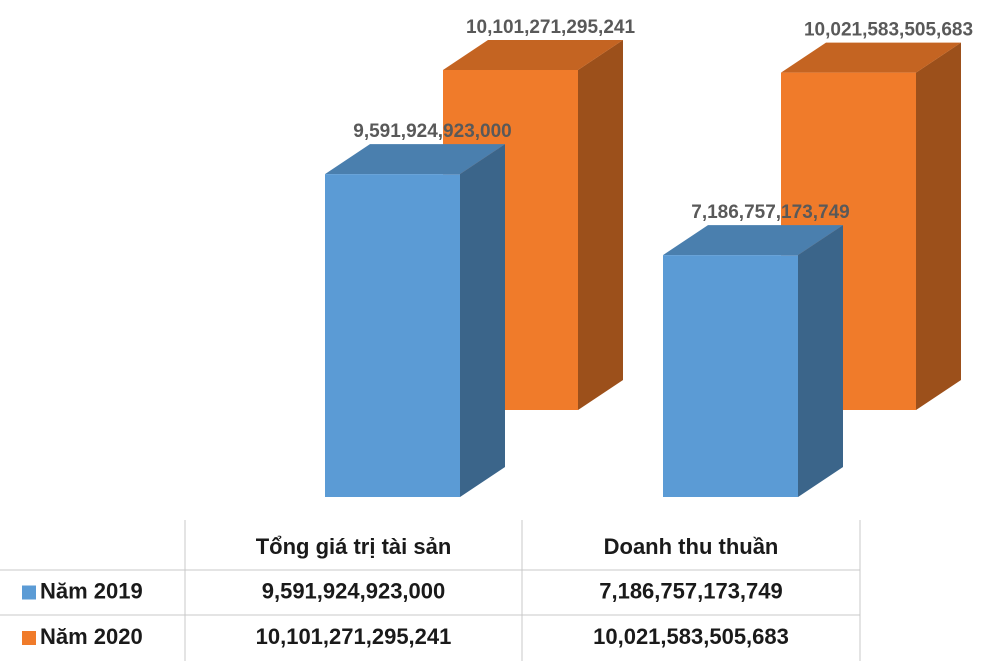  What do you see at coordinates (432, 131) in the screenshot?
I see `data-label: 9,591,924,923,000` at bounding box center [432, 131].